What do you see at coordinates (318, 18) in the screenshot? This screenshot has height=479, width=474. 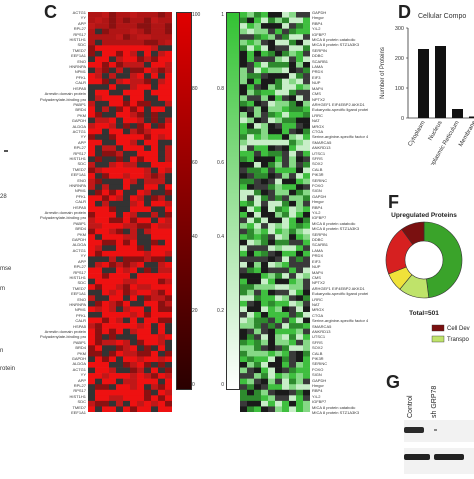 I see `heatmap-row-label: Hmgcr` at bounding box center [318, 18].